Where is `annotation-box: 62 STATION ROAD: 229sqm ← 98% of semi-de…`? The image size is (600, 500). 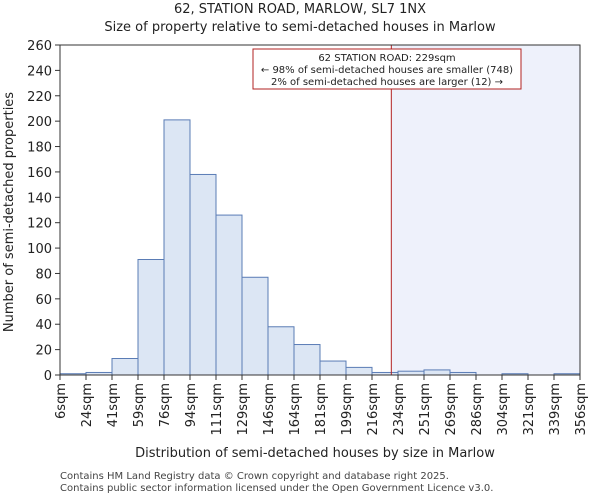
annotation-box: 62 STATION ROAD: 229sqm ← 98% of semi-de… is located at coordinates (387, 69).